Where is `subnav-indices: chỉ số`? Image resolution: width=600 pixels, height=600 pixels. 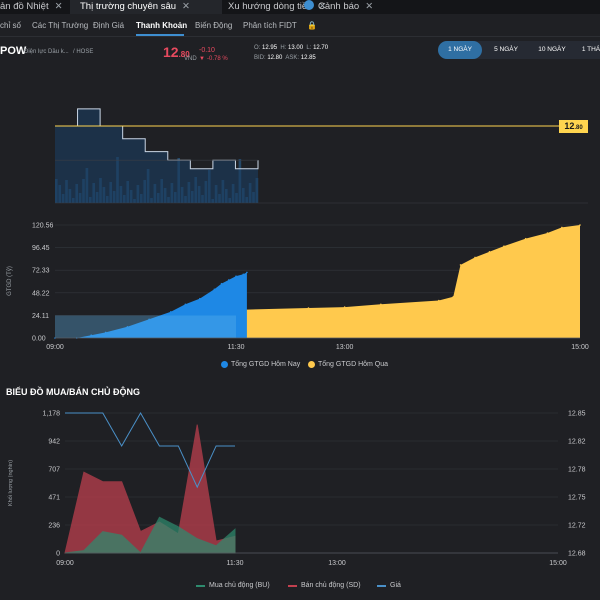
subnav-indices: chỉ số is located at coordinates (10, 25).